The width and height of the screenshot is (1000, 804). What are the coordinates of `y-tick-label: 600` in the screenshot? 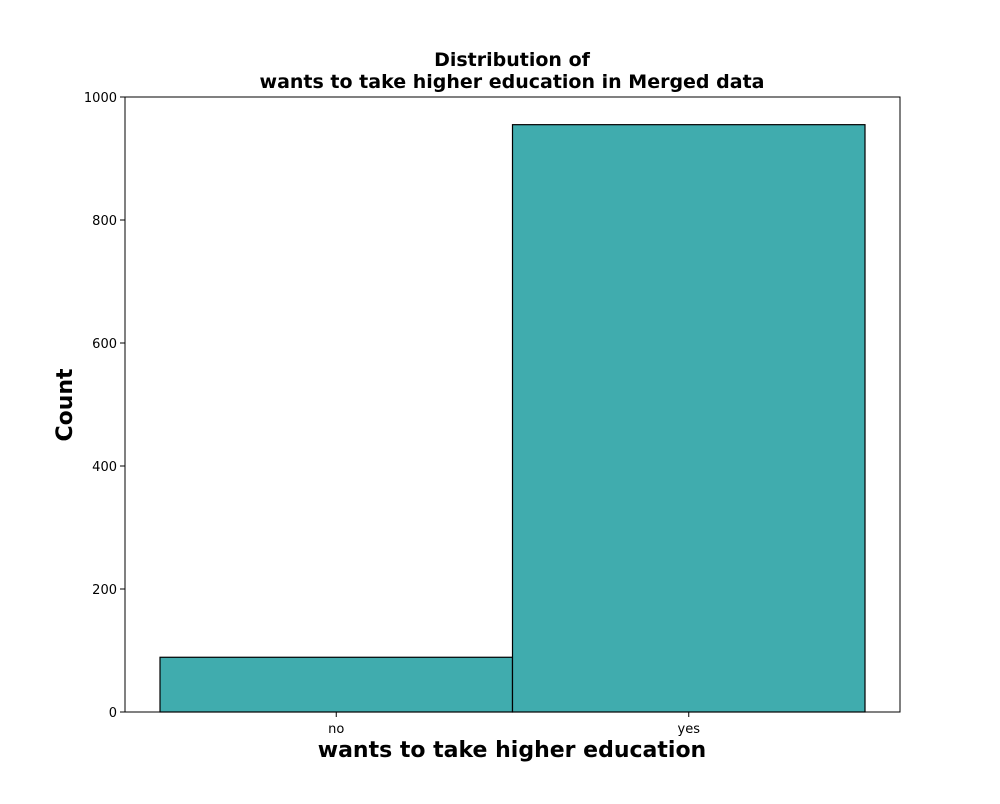 It's located at (104, 344).